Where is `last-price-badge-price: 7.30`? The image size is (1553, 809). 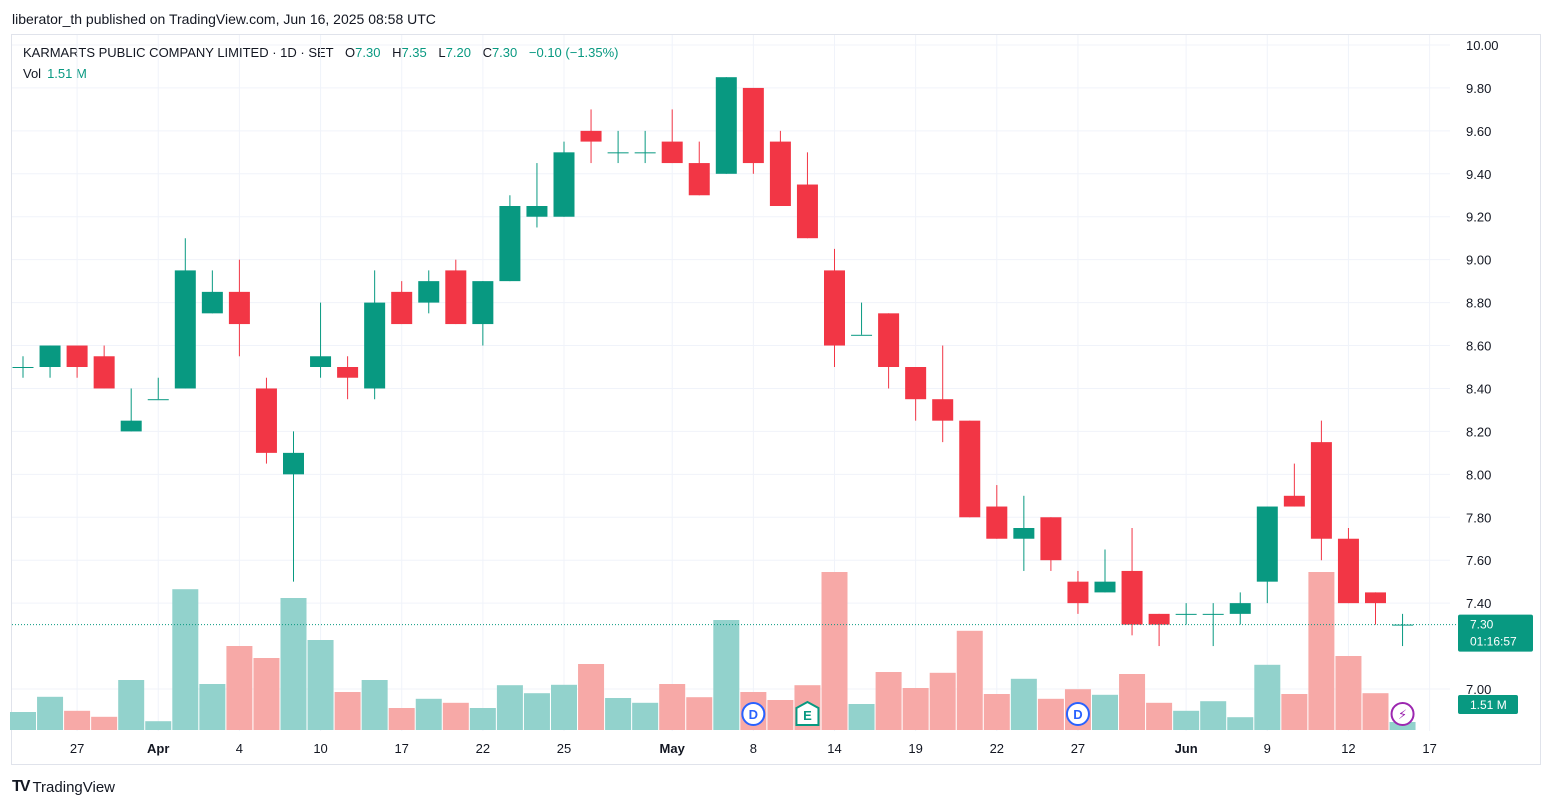 last-price-badge-price: 7.30 is located at coordinates (1482, 625).